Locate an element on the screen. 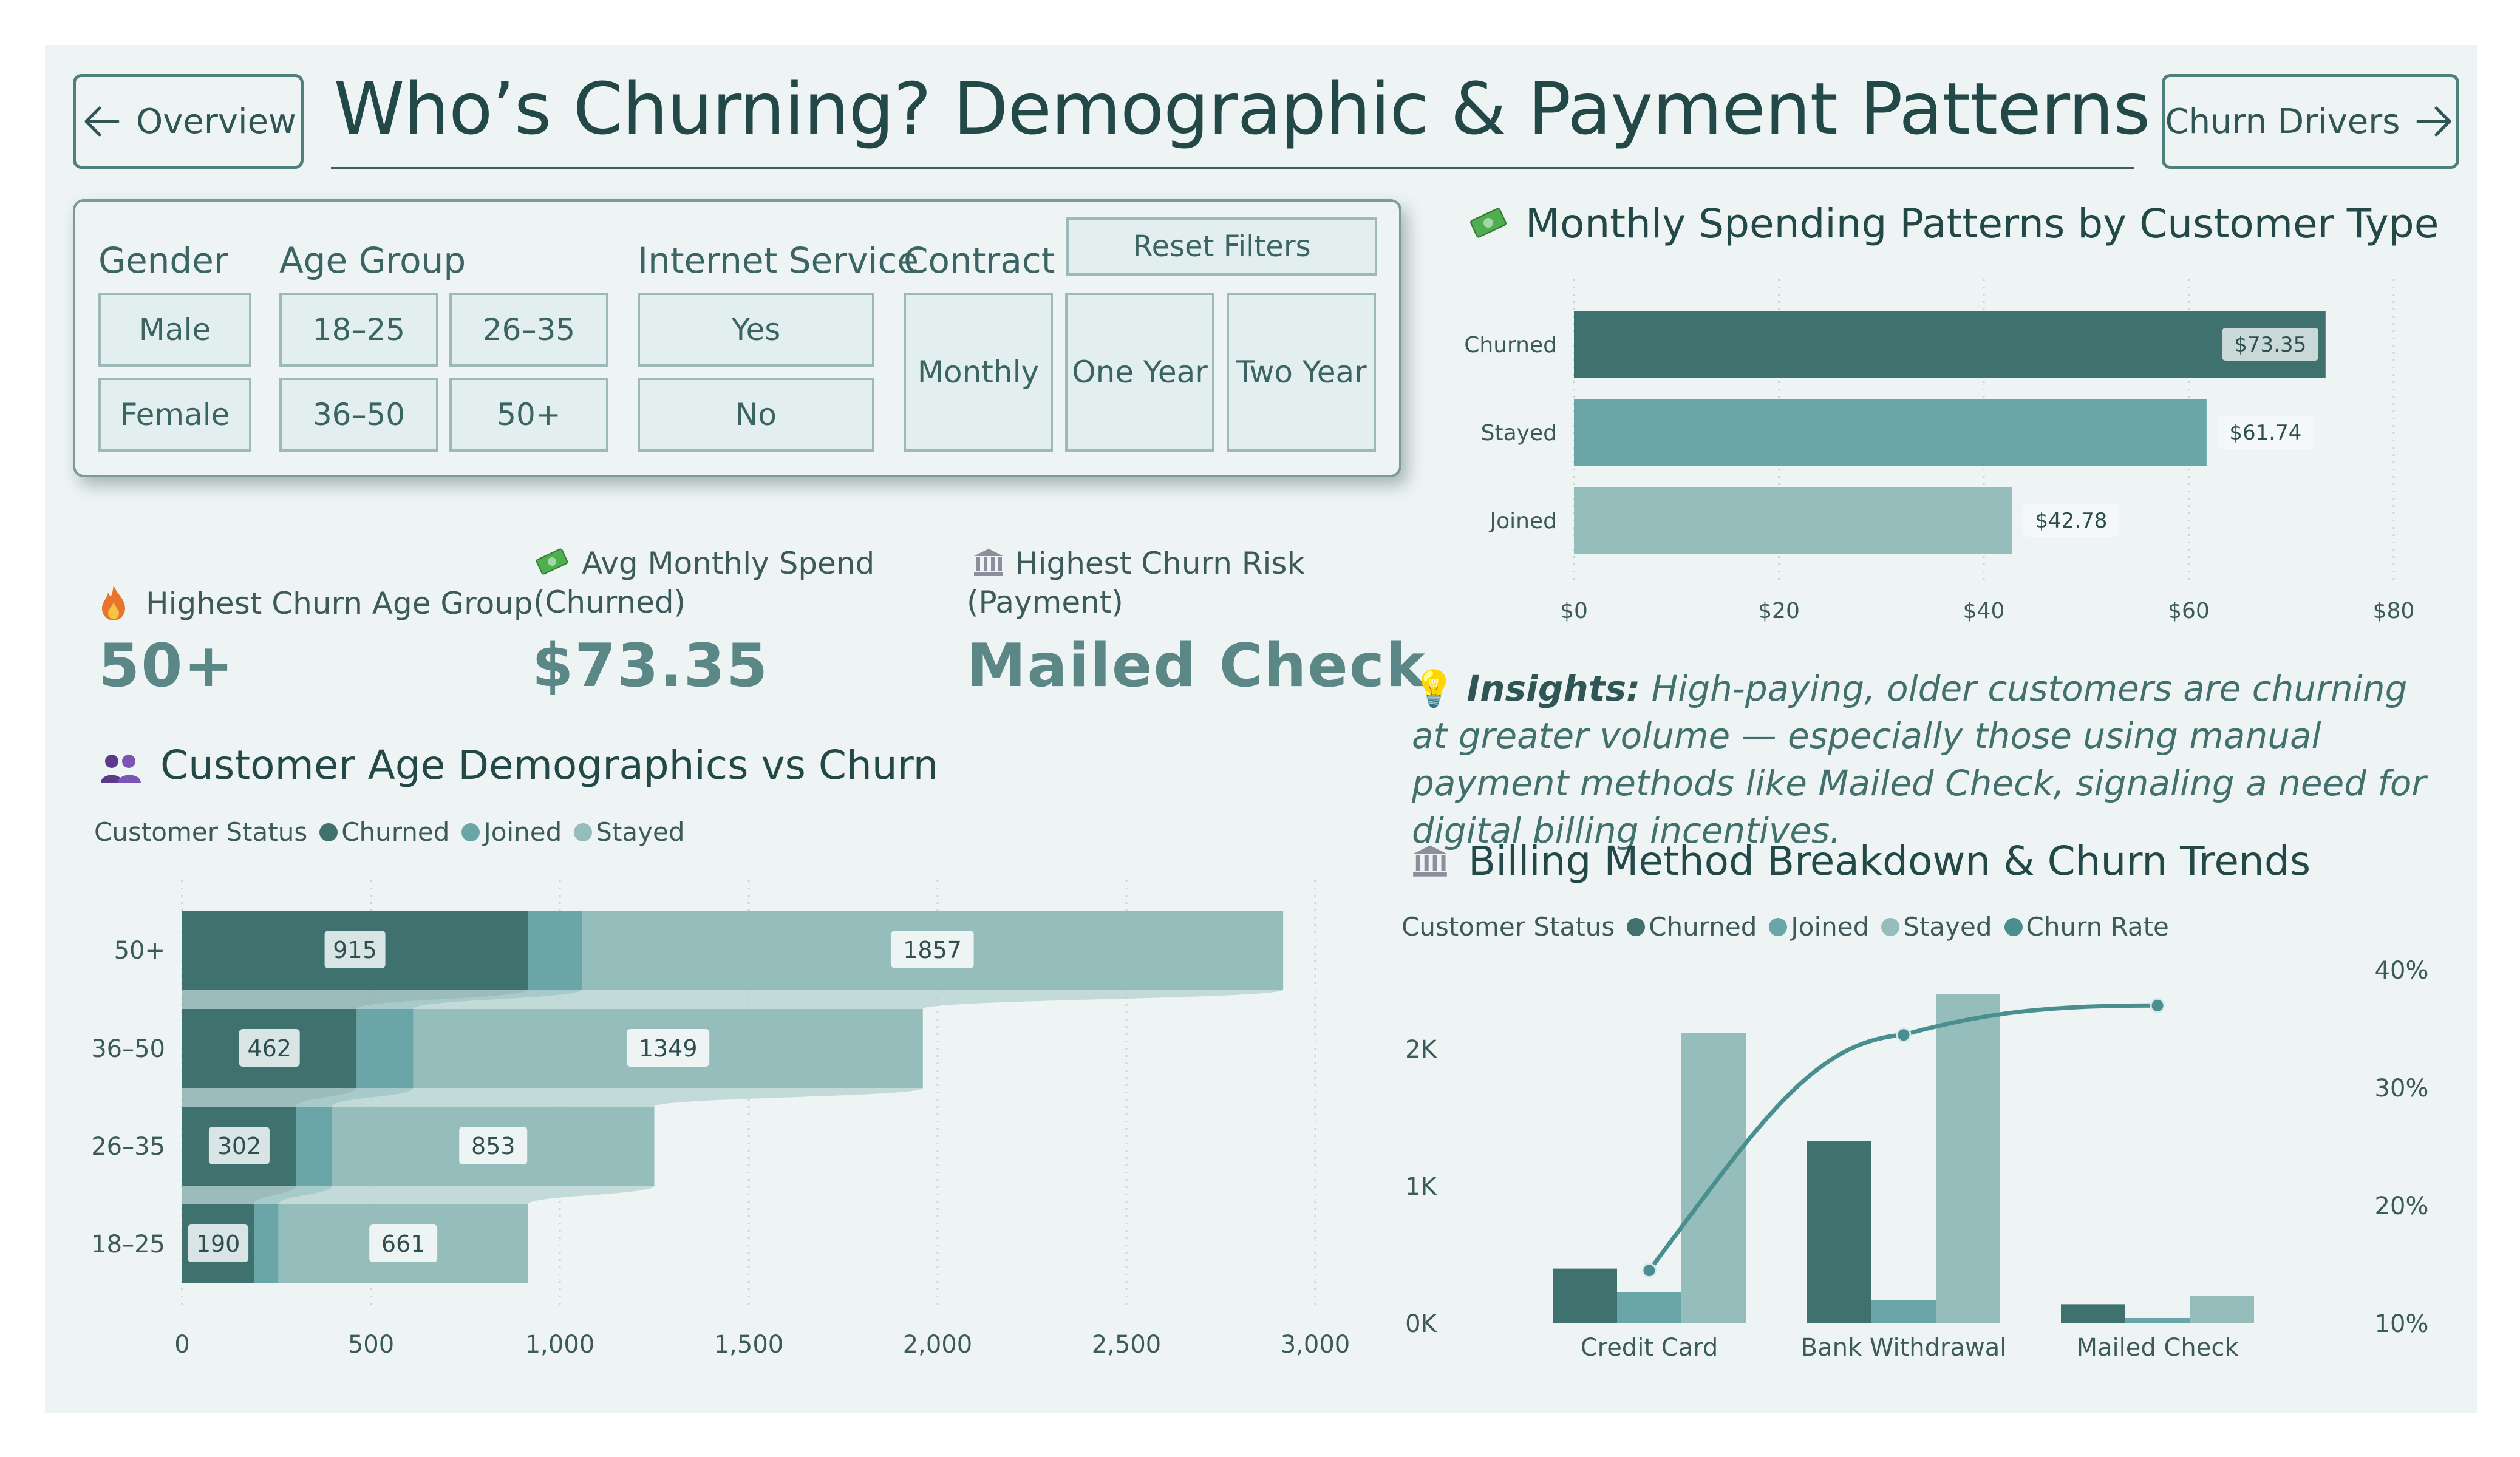 The height and width of the screenshot is (1457, 2520). filter-age-50-plus: 50+ is located at coordinates (528, 415).